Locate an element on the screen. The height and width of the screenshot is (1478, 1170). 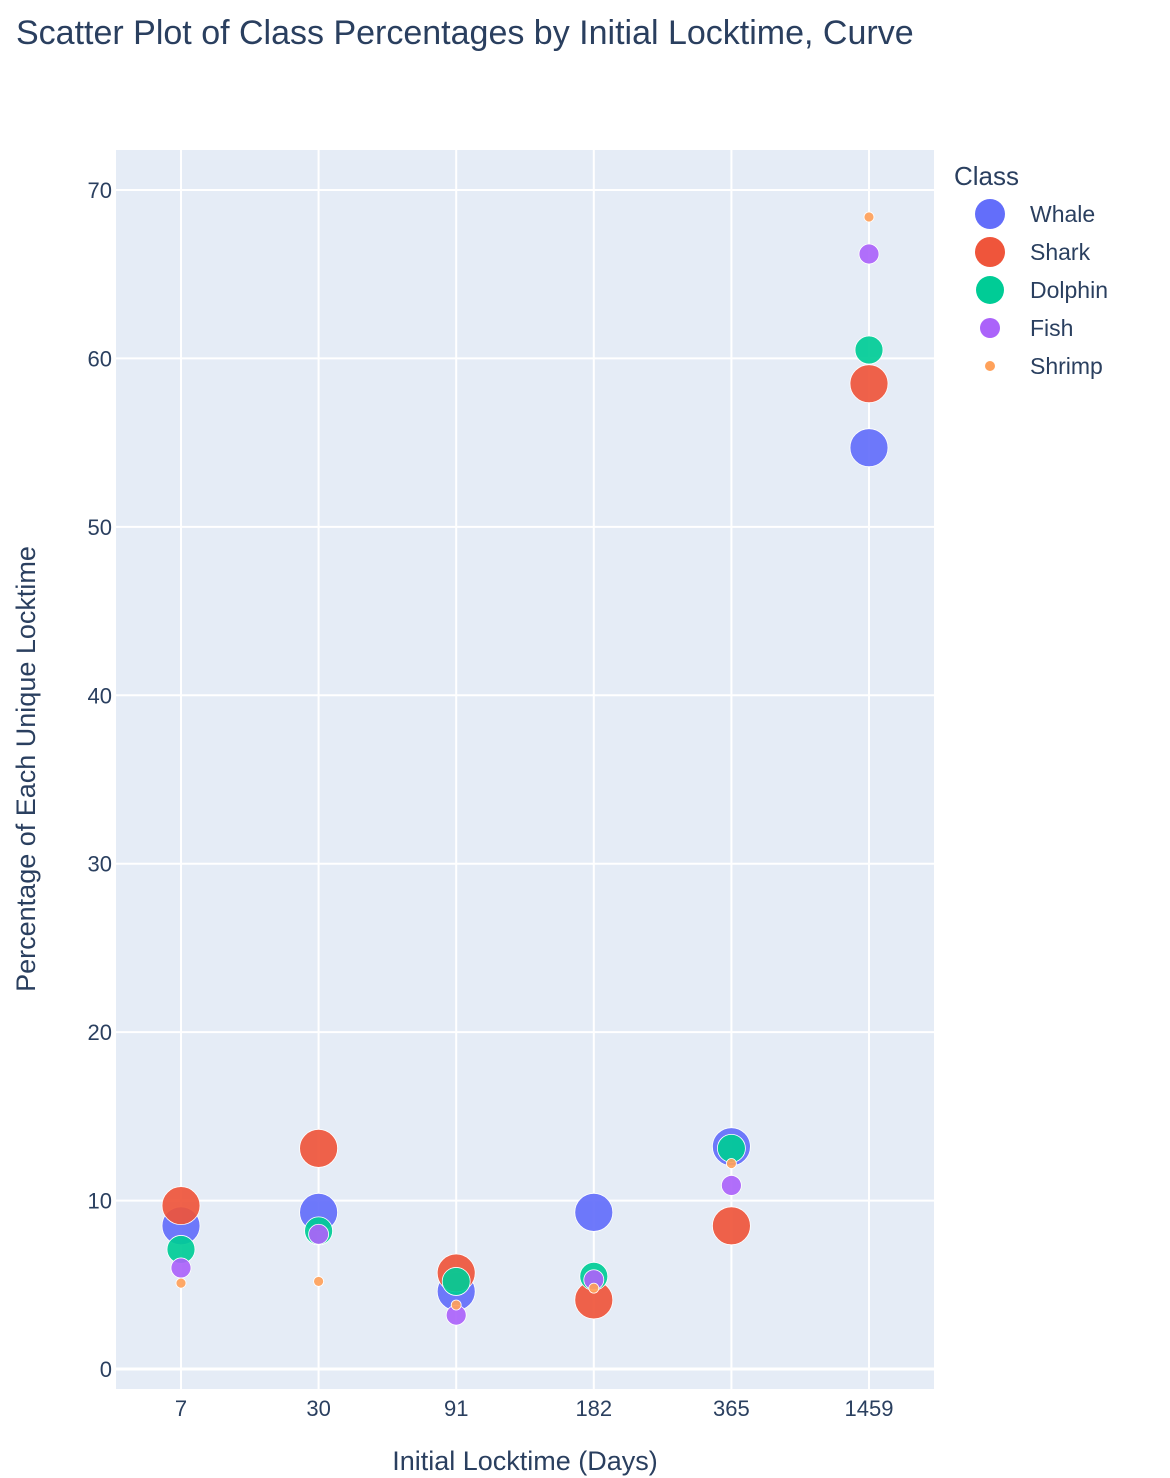
y-tick-label: 20 is located at coordinates (100, 1032).